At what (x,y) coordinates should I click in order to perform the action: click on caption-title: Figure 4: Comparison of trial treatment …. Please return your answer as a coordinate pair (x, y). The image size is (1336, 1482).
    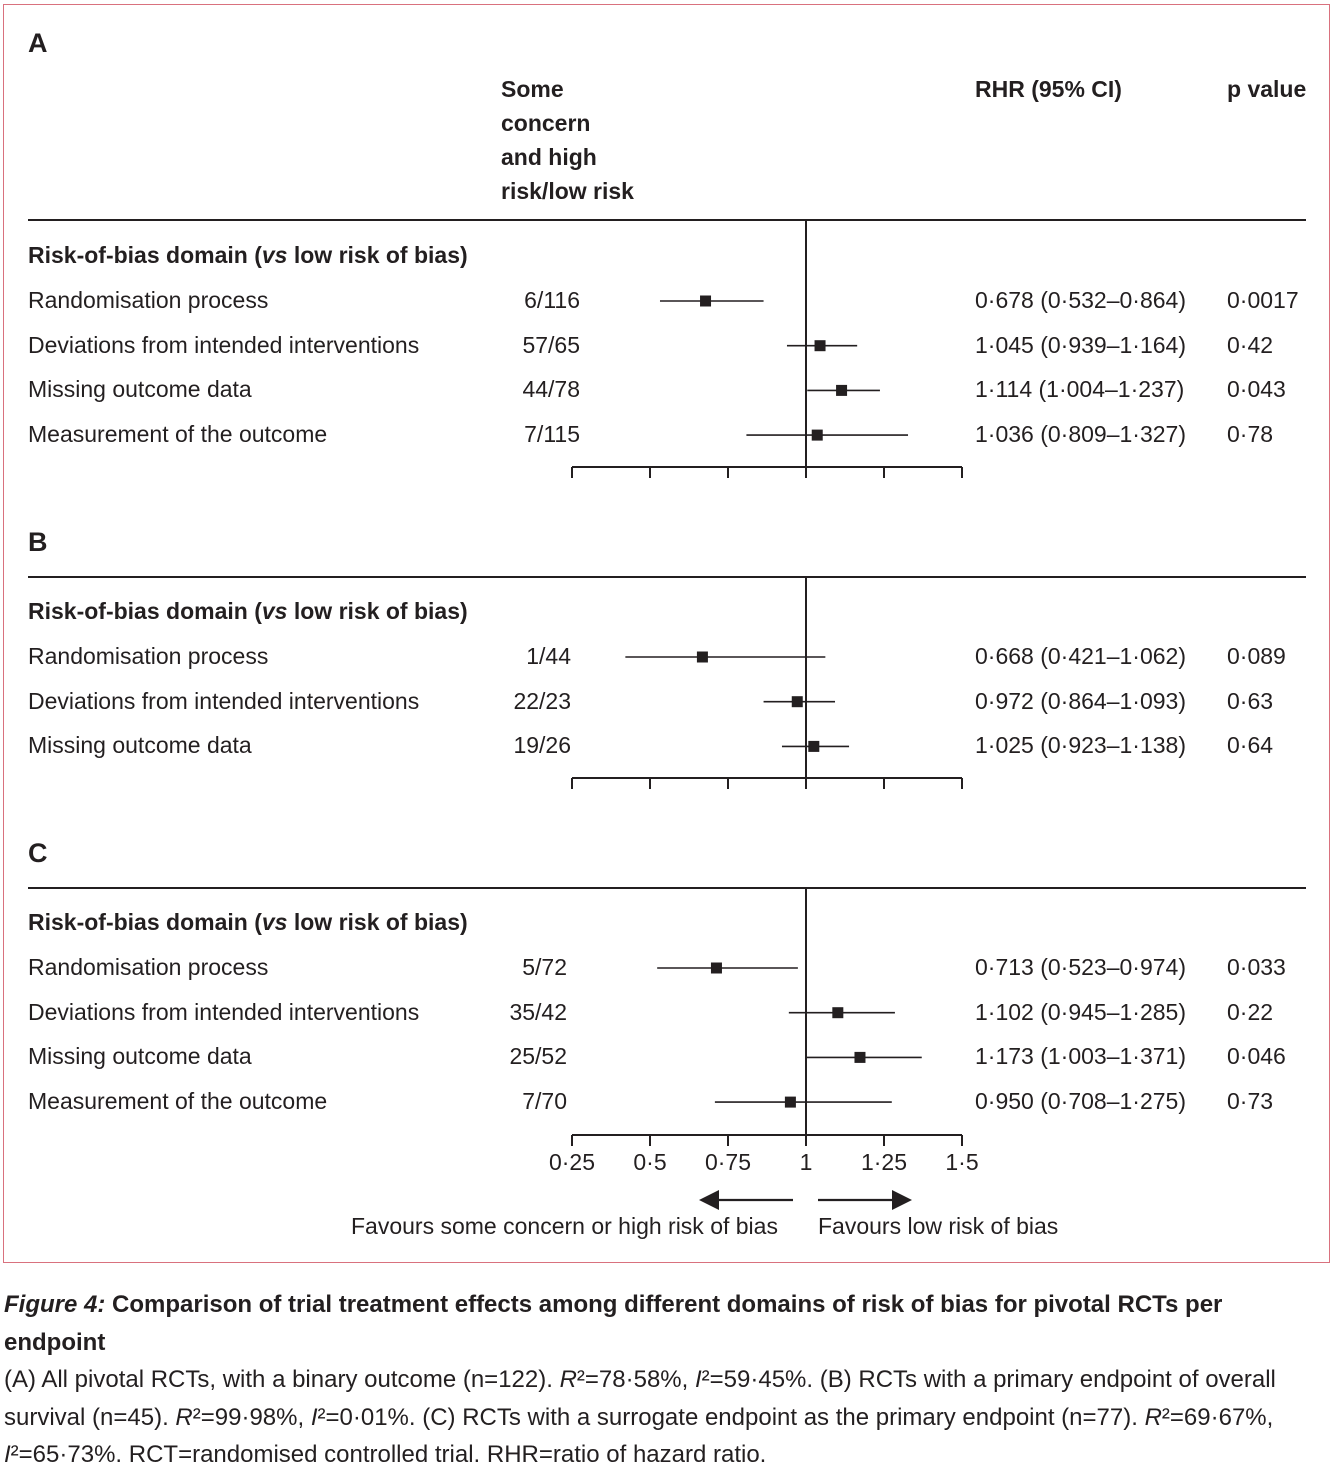
    Looking at the image, I should click on (667, 1323).